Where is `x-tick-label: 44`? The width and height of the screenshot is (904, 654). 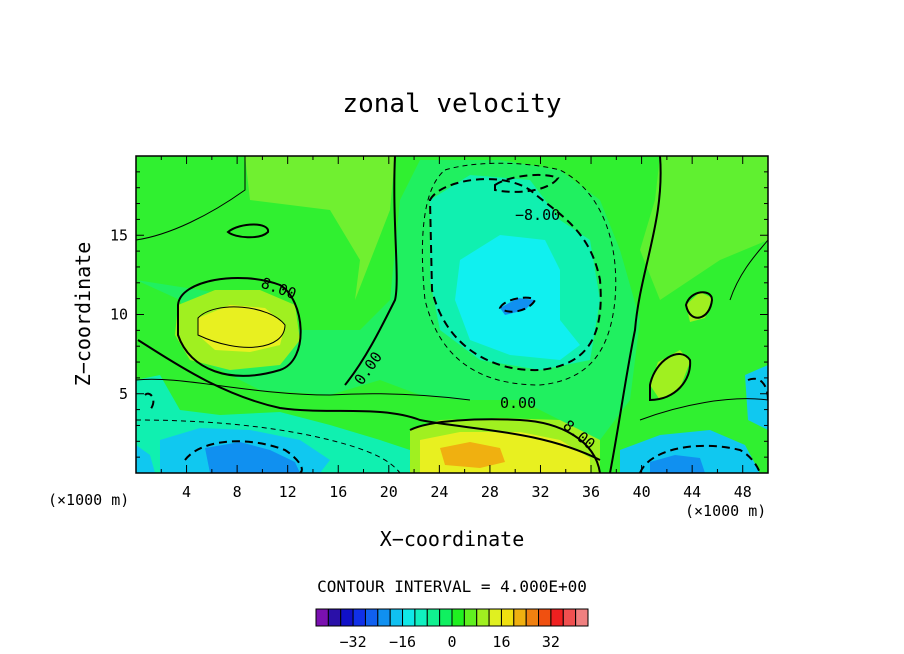 x-tick-label: 44 is located at coordinates (692, 492).